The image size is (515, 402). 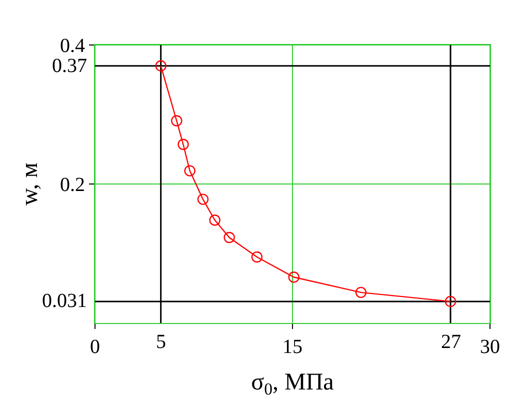 What do you see at coordinates (30, 184) in the screenshot?
I see `y-axis-title: w, м` at bounding box center [30, 184].